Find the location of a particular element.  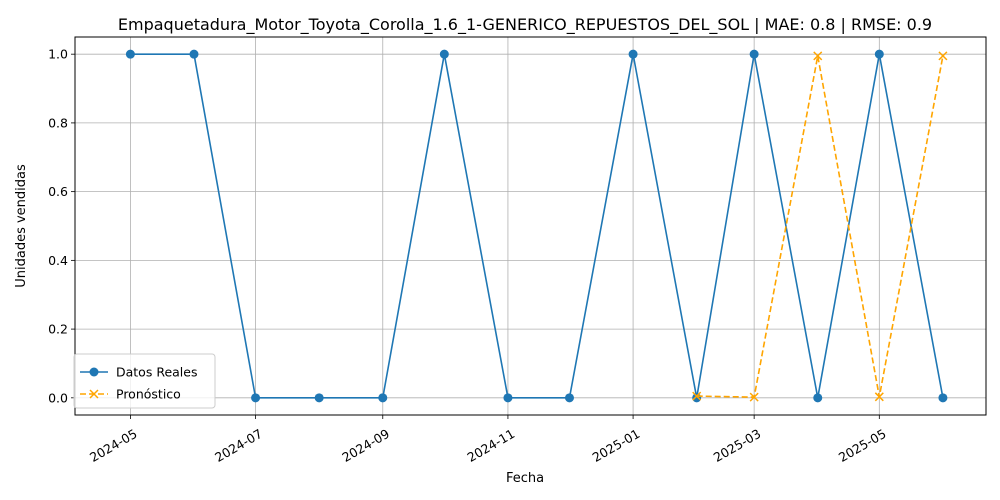

legend-box is located at coordinates (144, 381).